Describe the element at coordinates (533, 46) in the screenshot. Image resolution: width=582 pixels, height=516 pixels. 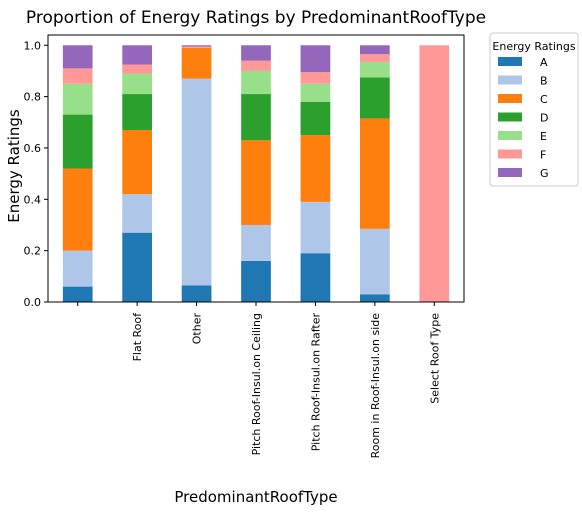
I see `legend-title: Energy Ratings` at that location.